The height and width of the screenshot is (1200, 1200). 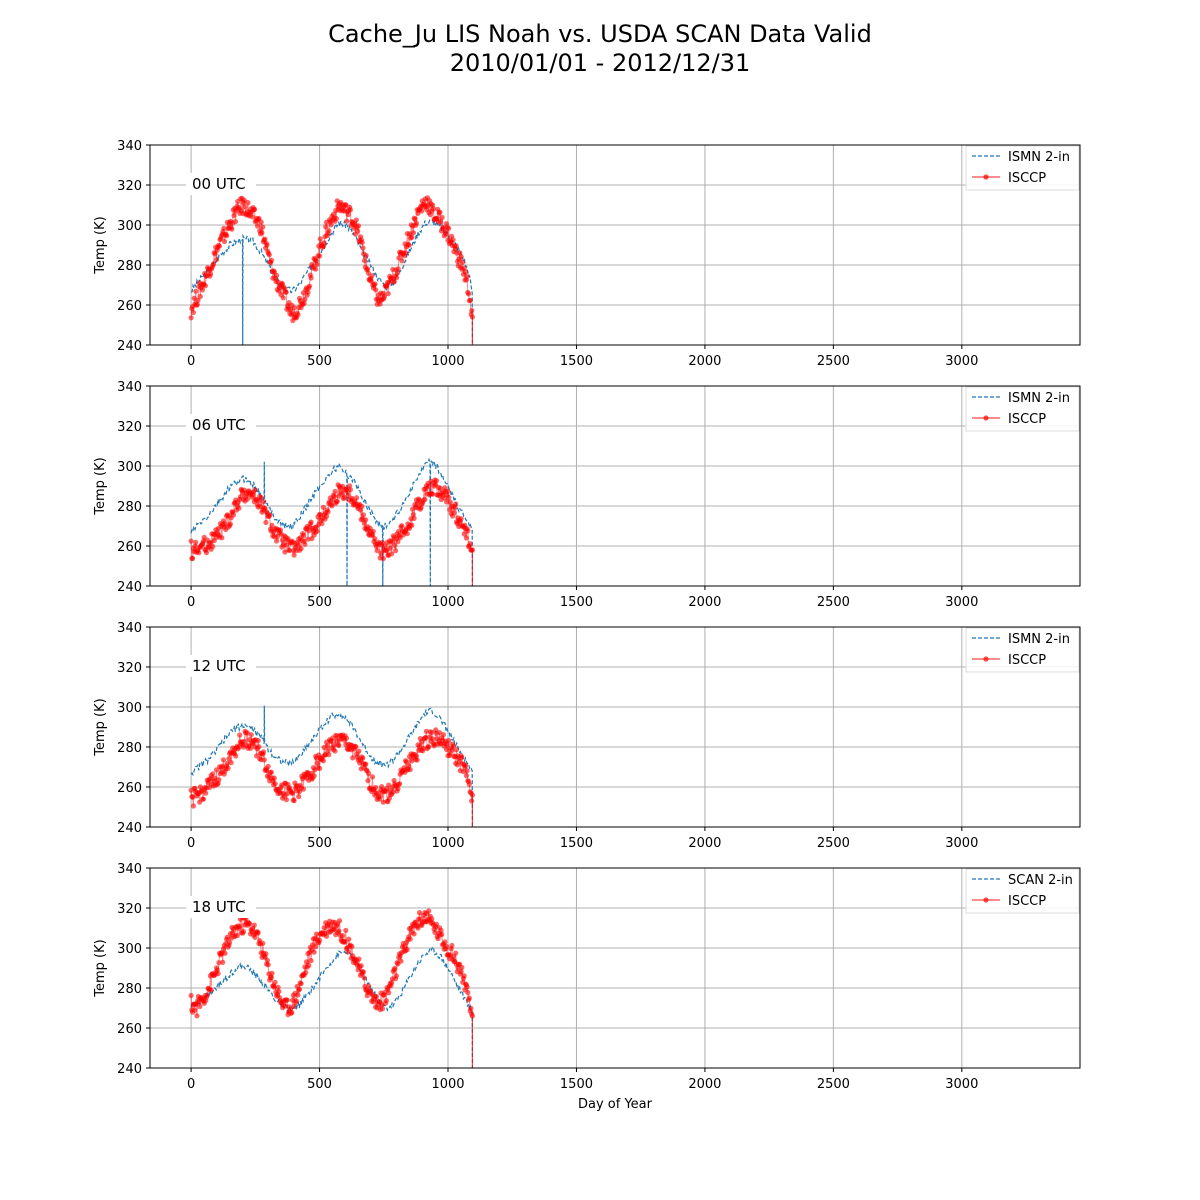 What do you see at coordinates (100, 486) in the screenshot?
I see `y-axis-label: Temp (K)` at bounding box center [100, 486].